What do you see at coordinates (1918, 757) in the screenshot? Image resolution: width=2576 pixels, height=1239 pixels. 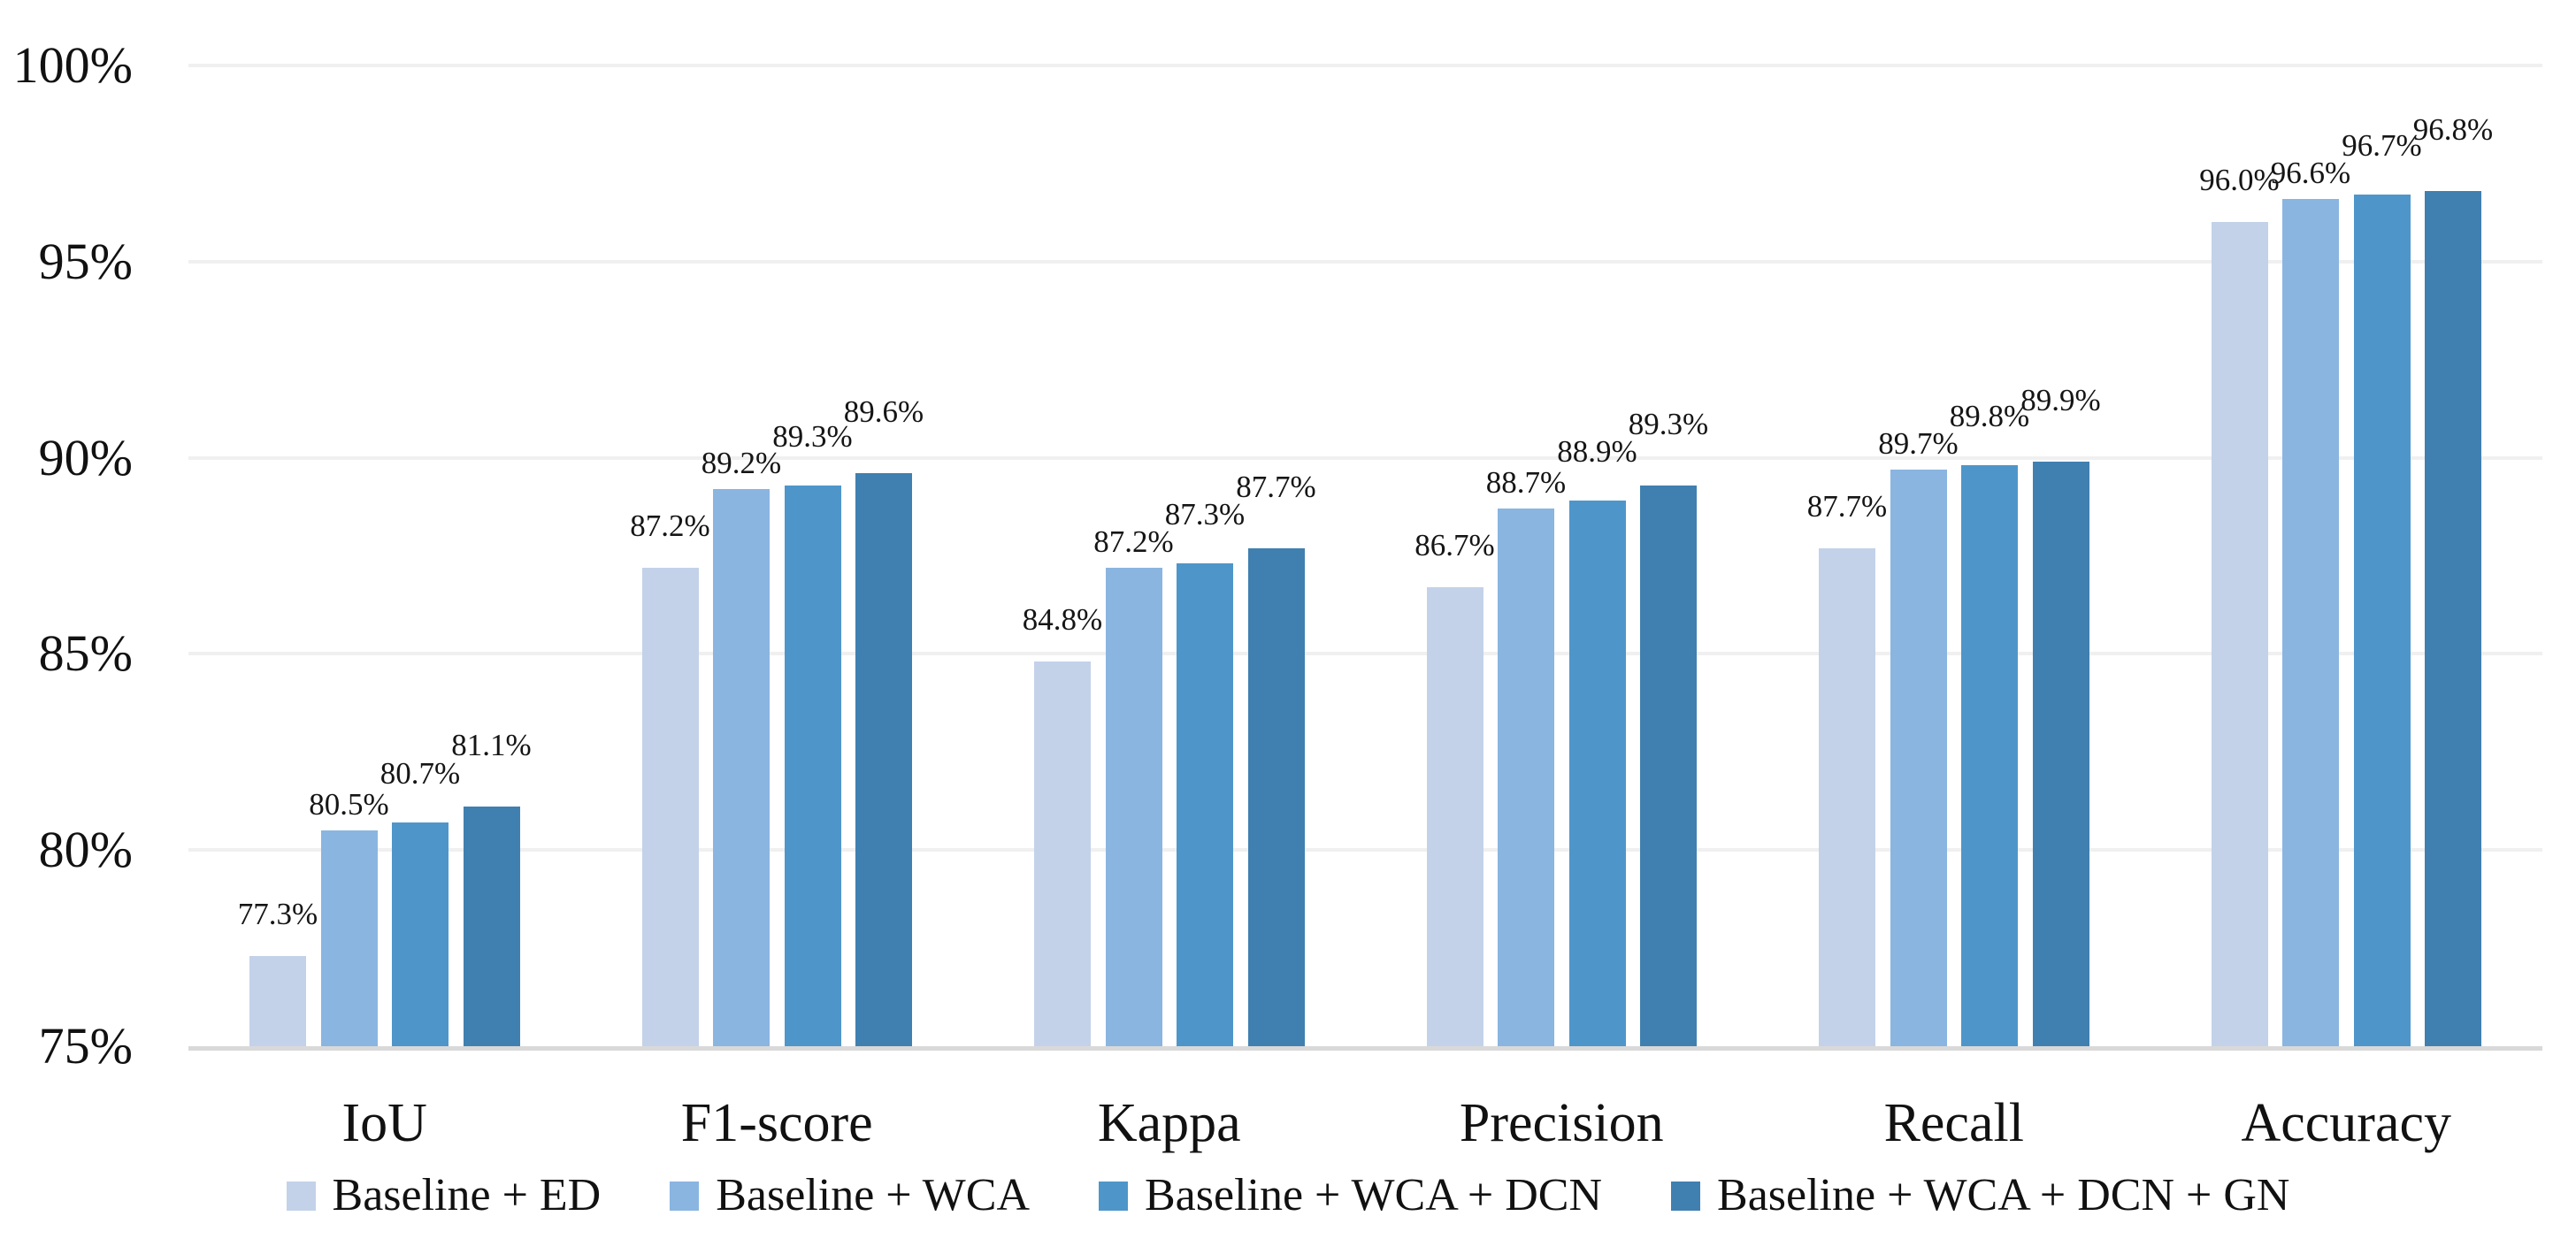 I see `bar-recall-s2` at bounding box center [1918, 757].